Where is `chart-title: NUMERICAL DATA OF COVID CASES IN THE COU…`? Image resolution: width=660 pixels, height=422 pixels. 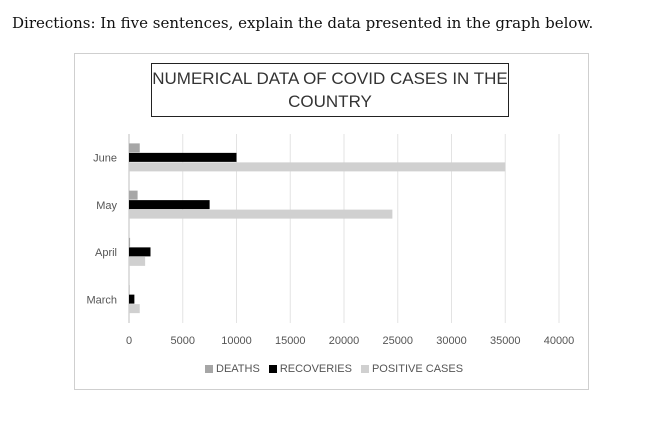
chart-title: NUMERICAL DATA OF COVID CASES IN THE COU… is located at coordinates (330, 90).